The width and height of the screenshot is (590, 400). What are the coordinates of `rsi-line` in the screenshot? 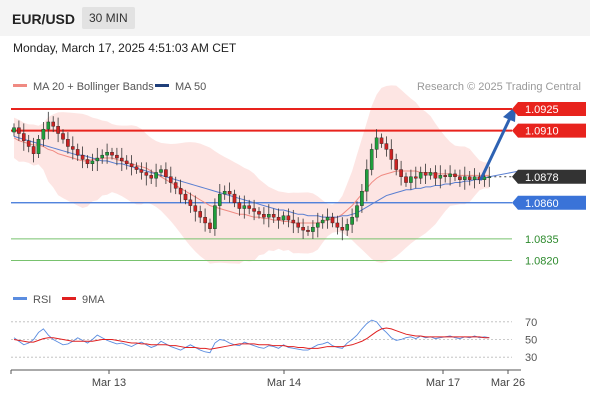 It's located at (251, 336).